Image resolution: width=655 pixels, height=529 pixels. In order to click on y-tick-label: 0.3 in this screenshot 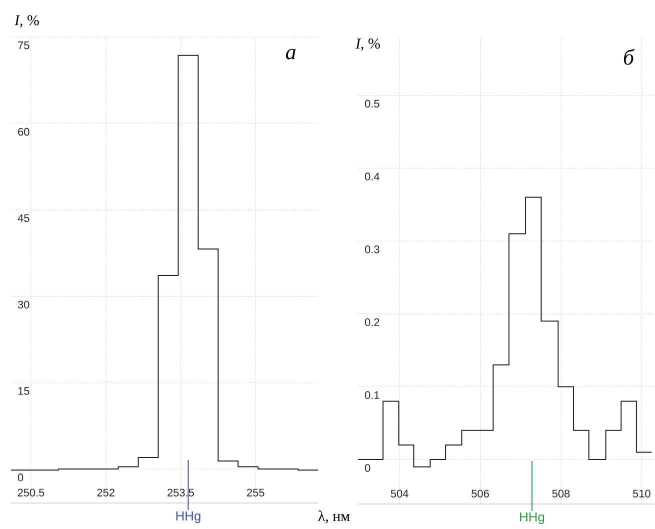, I will do `click(372, 250)`.